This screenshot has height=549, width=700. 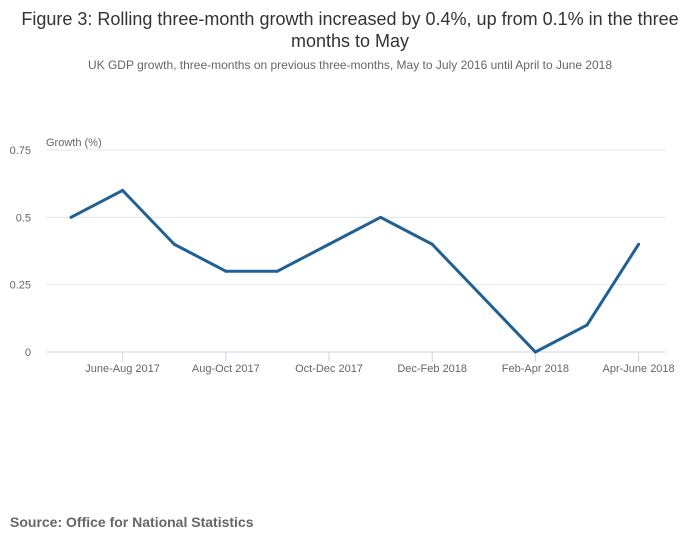 What do you see at coordinates (23, 218) in the screenshot?
I see `y-tick-label: 0.5` at bounding box center [23, 218].